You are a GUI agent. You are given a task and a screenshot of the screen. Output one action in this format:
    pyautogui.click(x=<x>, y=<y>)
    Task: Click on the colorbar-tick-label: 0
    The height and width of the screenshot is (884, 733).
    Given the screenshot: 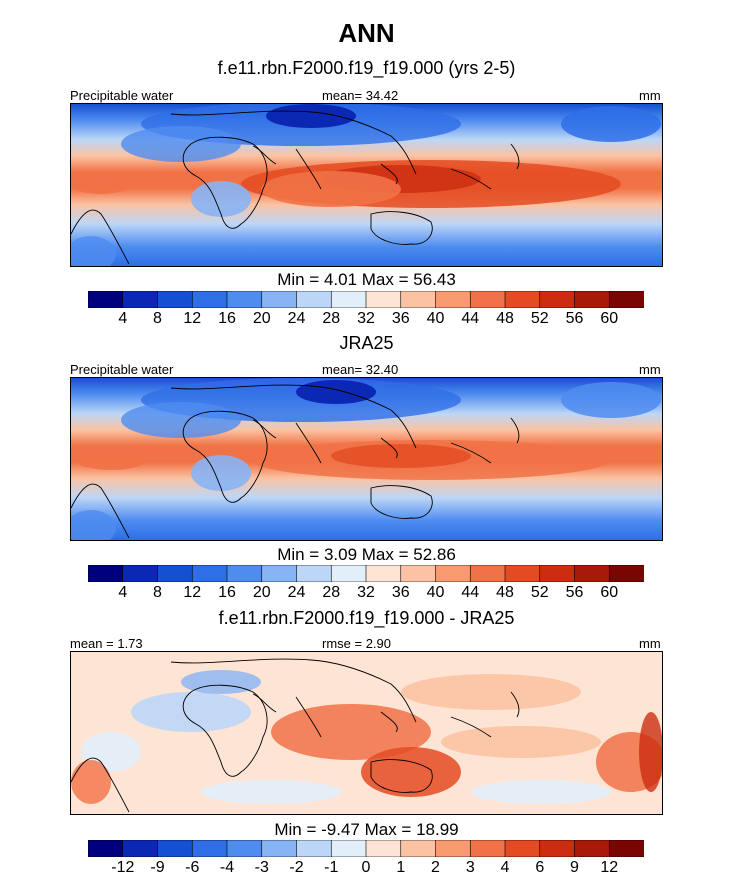 What is the action you would take?
    pyautogui.click(x=366, y=867)
    